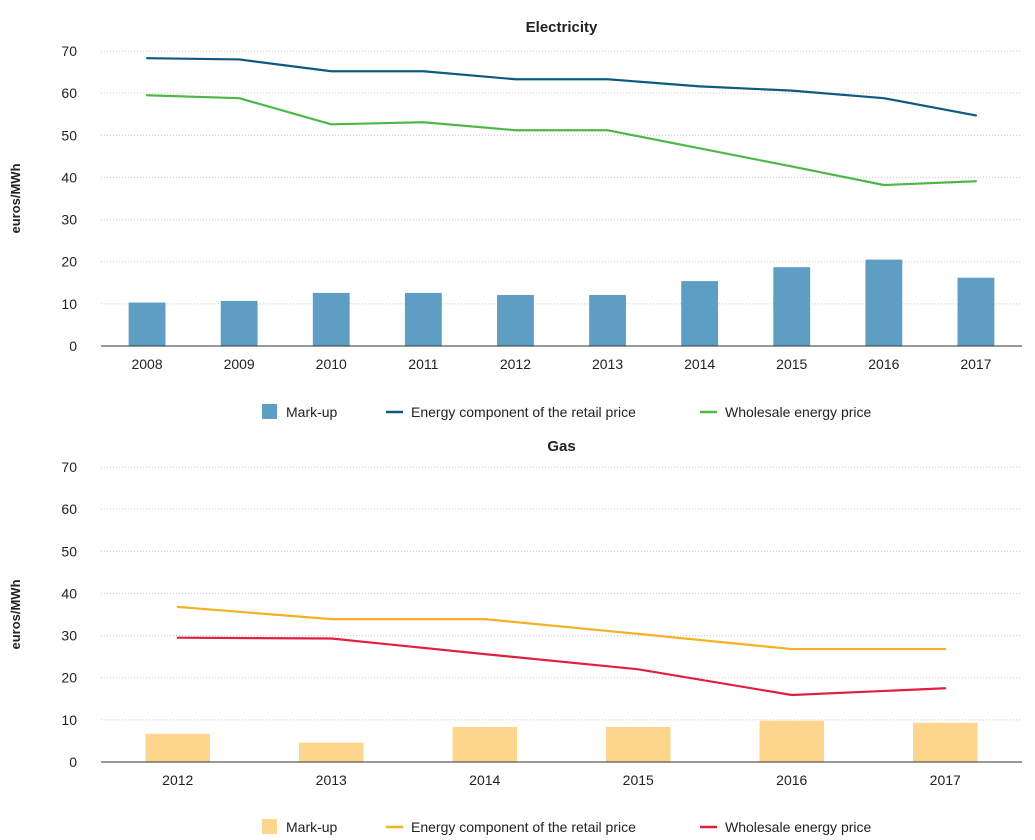  What do you see at coordinates (423, 319) in the screenshot?
I see `bar-markup-2011` at bounding box center [423, 319].